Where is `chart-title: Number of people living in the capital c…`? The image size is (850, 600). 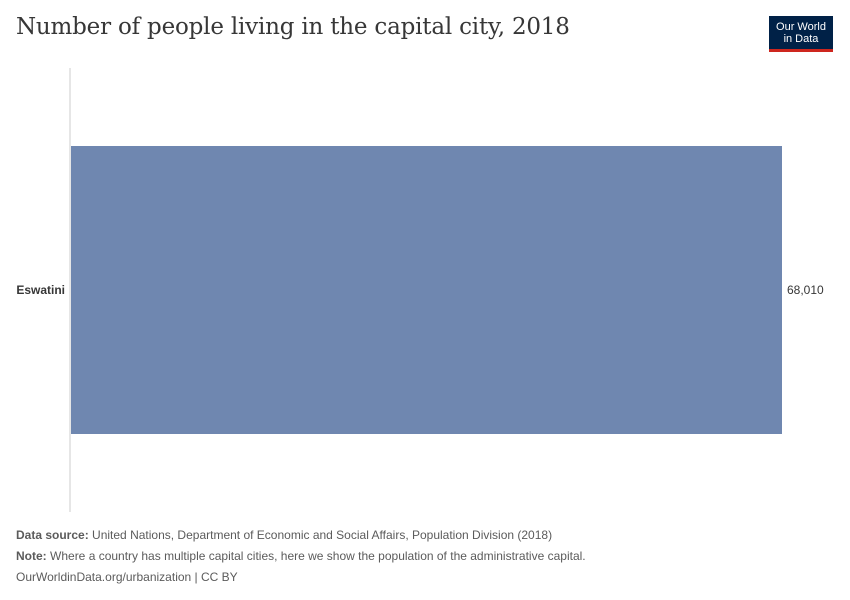
chart-title: Number of people living in the capital c… is located at coordinates (293, 27).